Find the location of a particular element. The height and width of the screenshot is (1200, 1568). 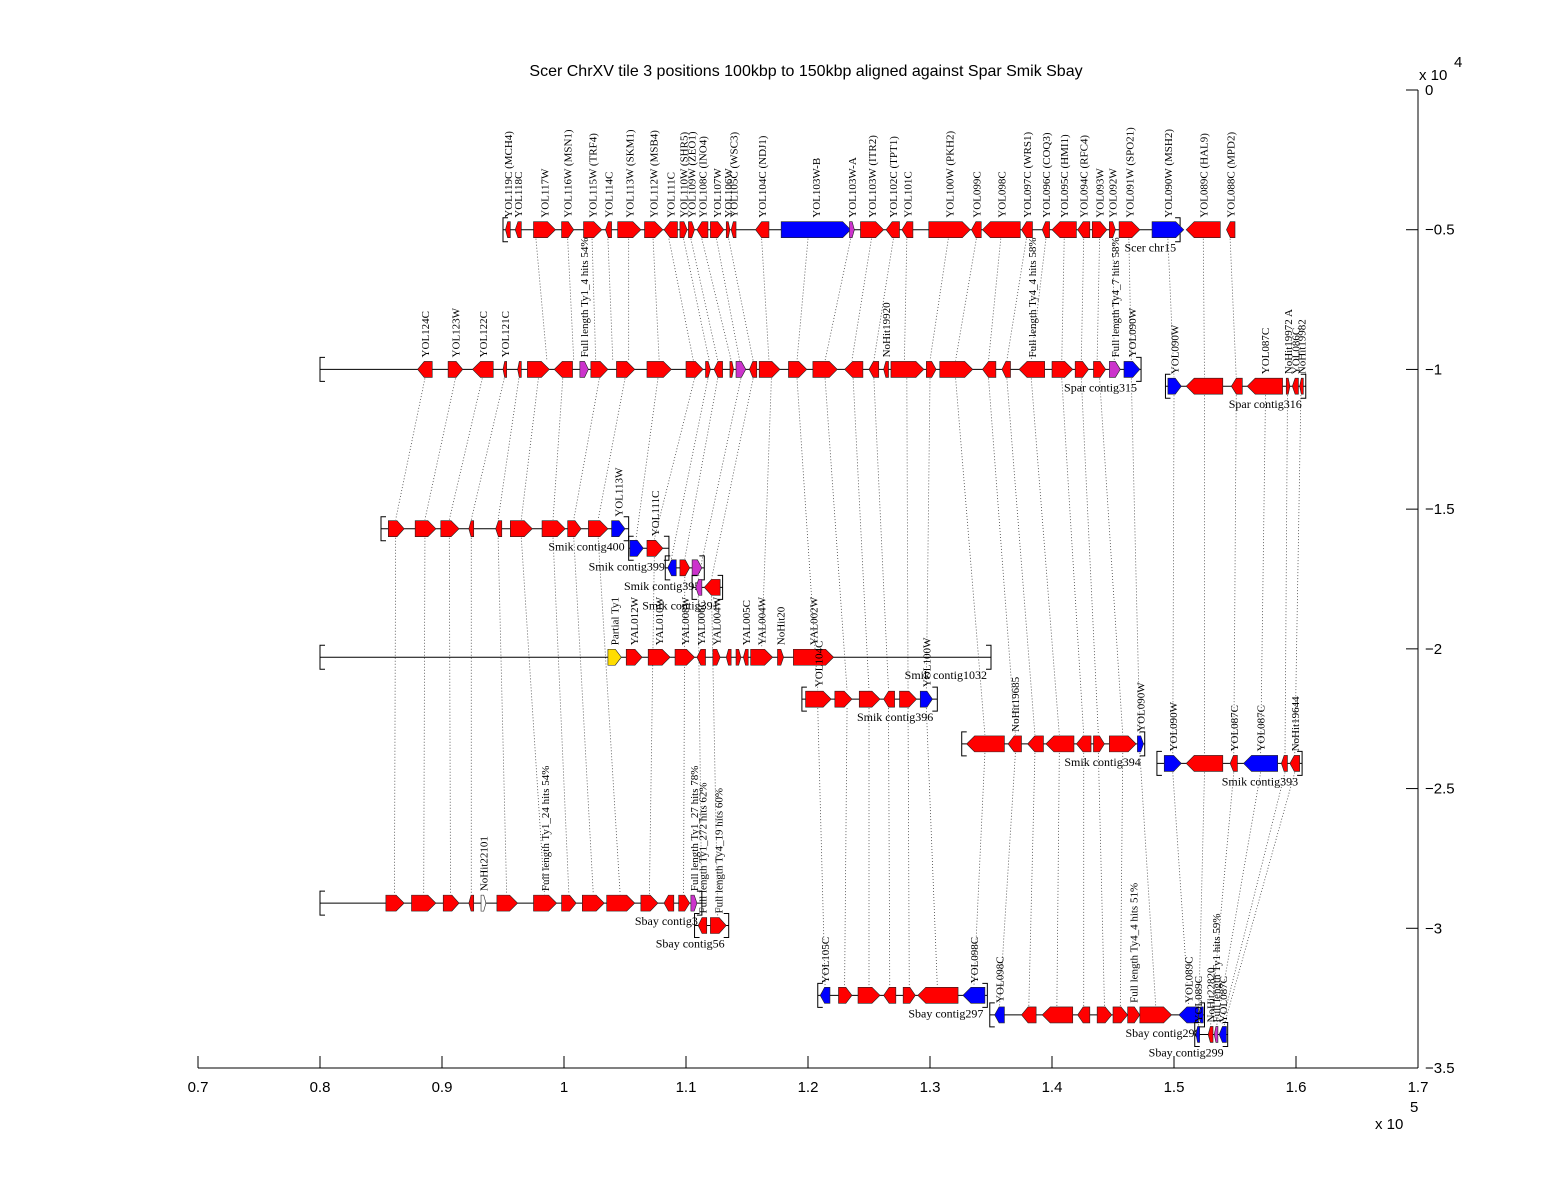

x-axis-multiplier-exponent: 5 is located at coordinates (1414, 1107).